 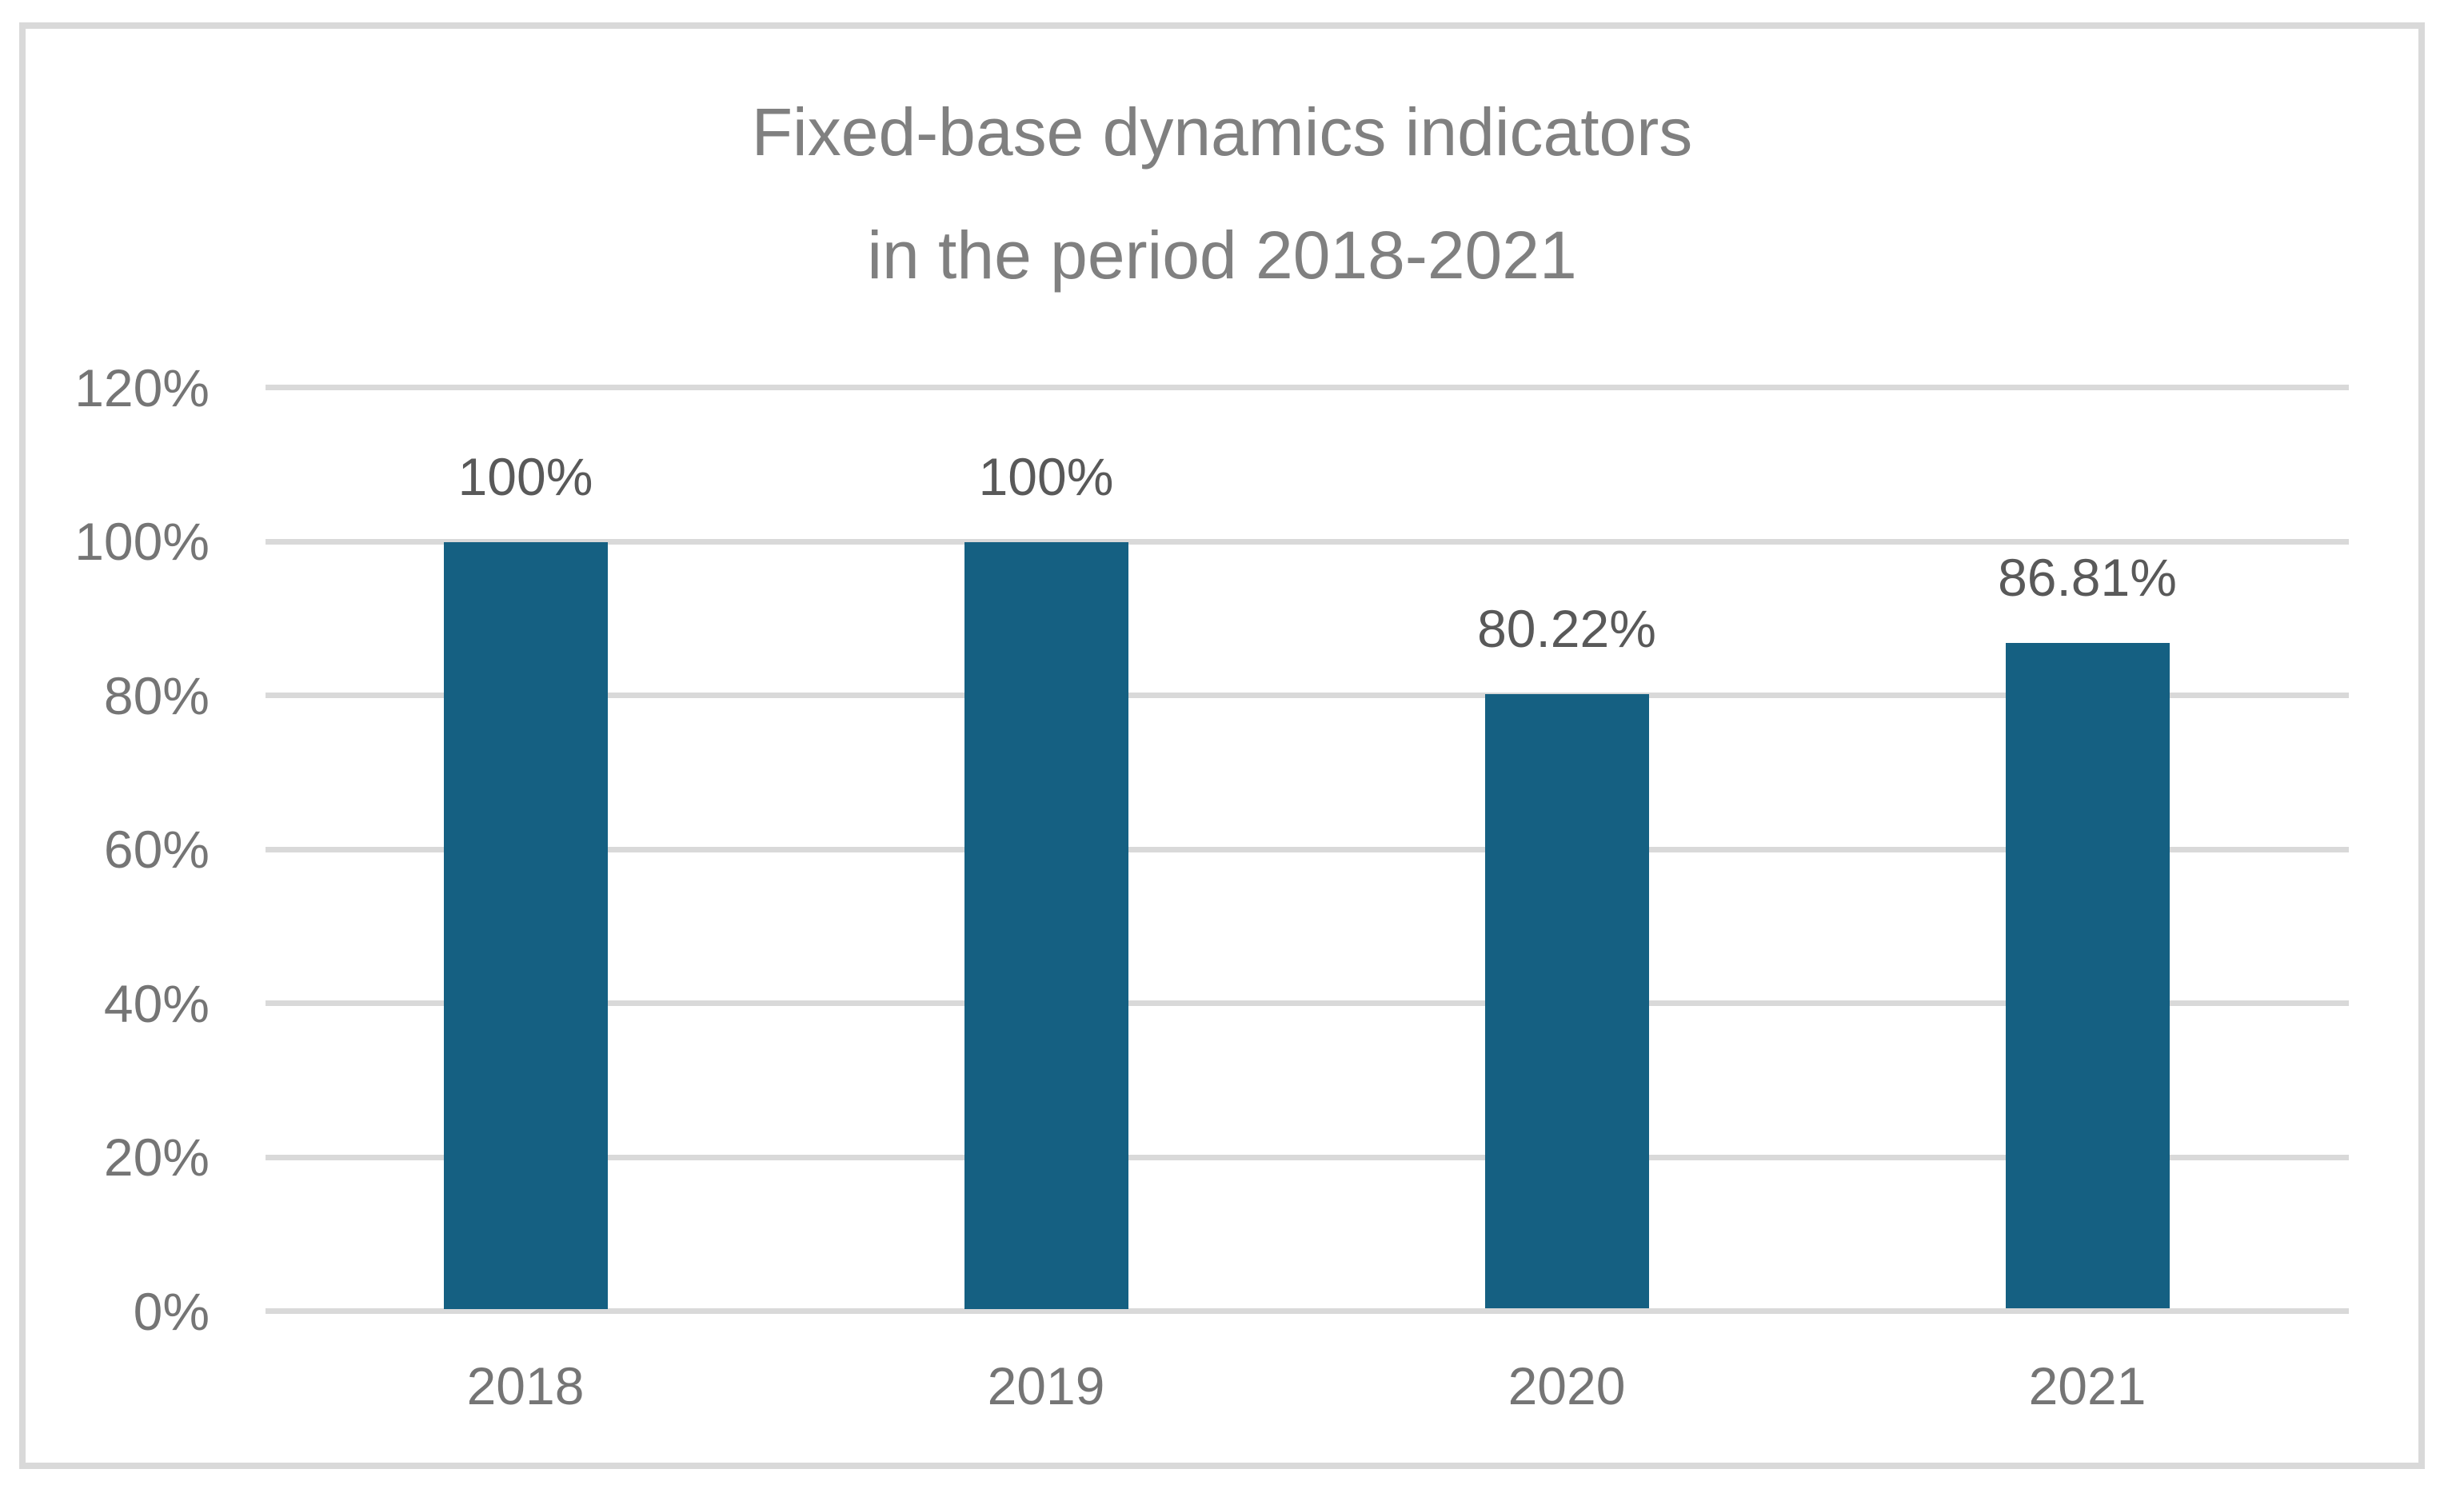 I want to click on y-axis-tick-label: 80%, so click(x=156, y=695).